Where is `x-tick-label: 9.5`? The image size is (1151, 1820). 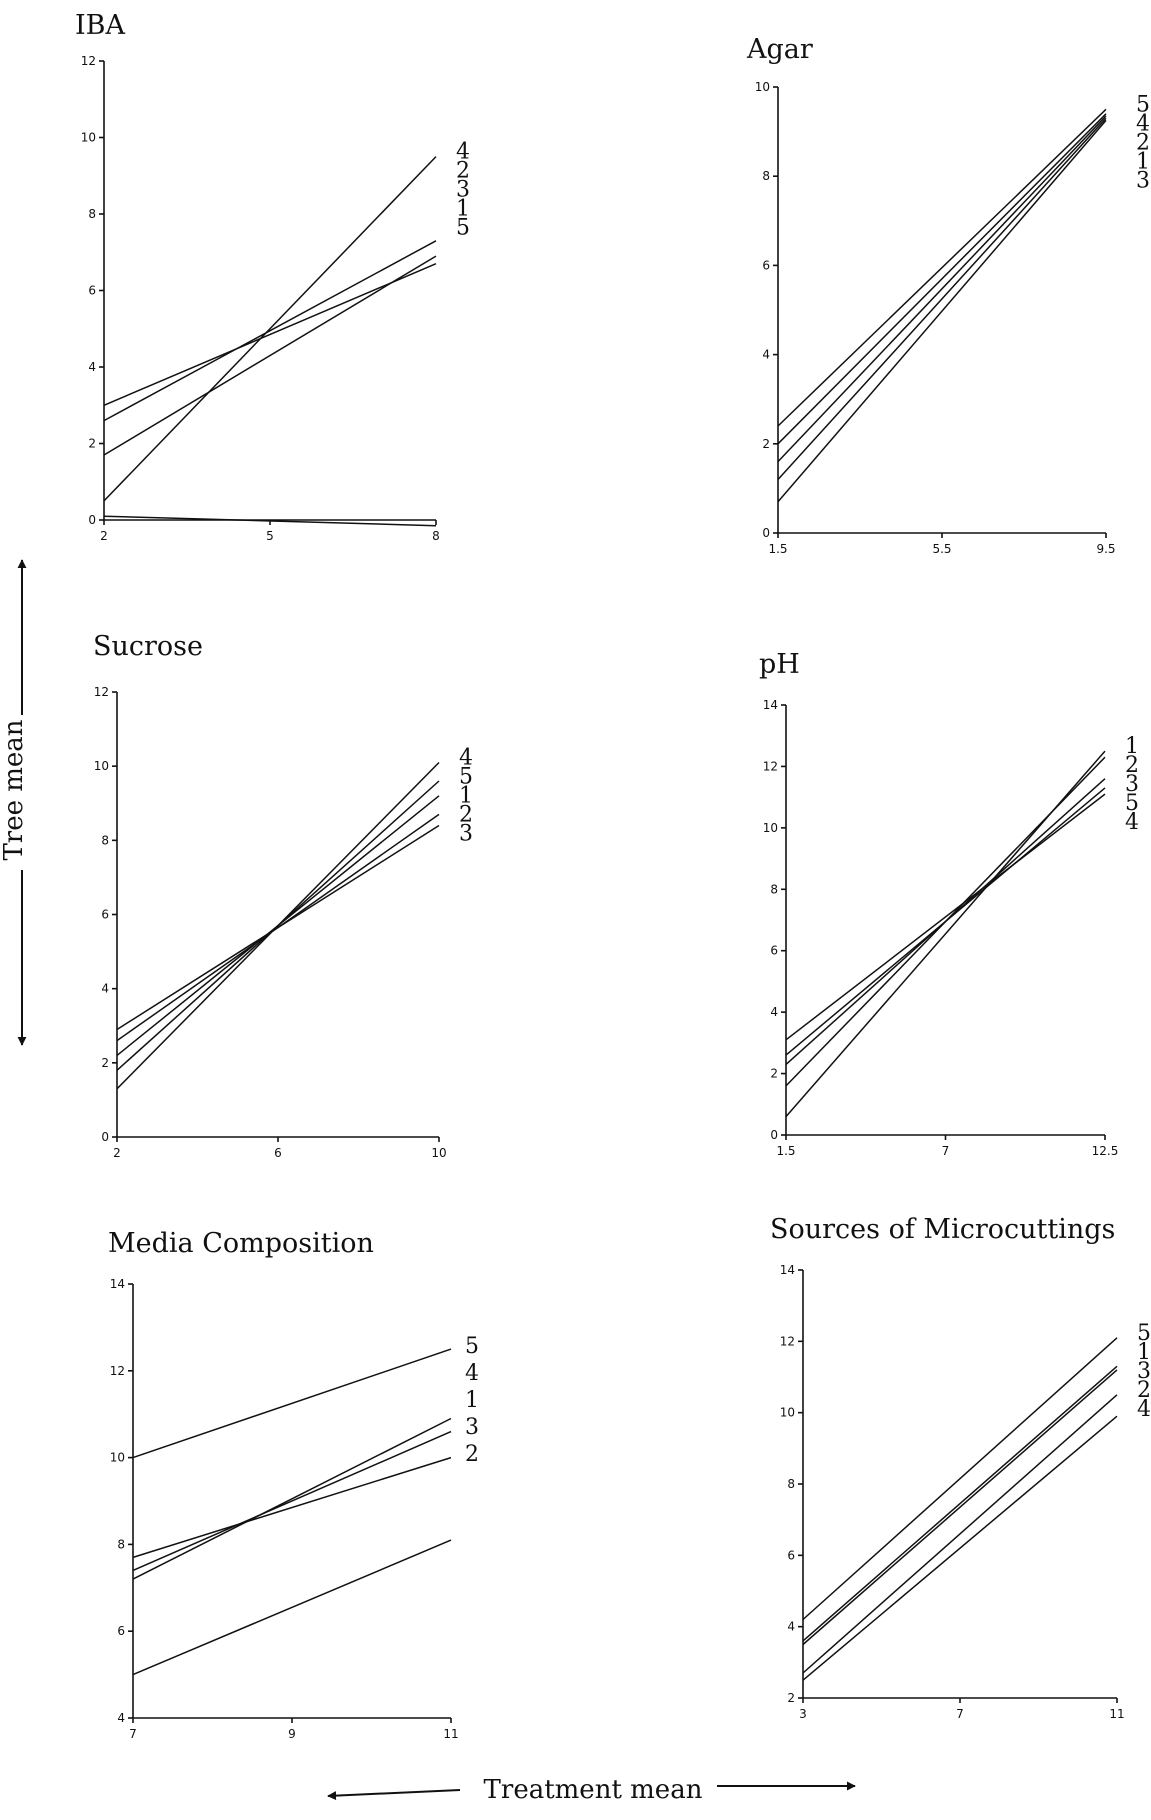
x-tick-label: 9.5 is located at coordinates (1105, 549).